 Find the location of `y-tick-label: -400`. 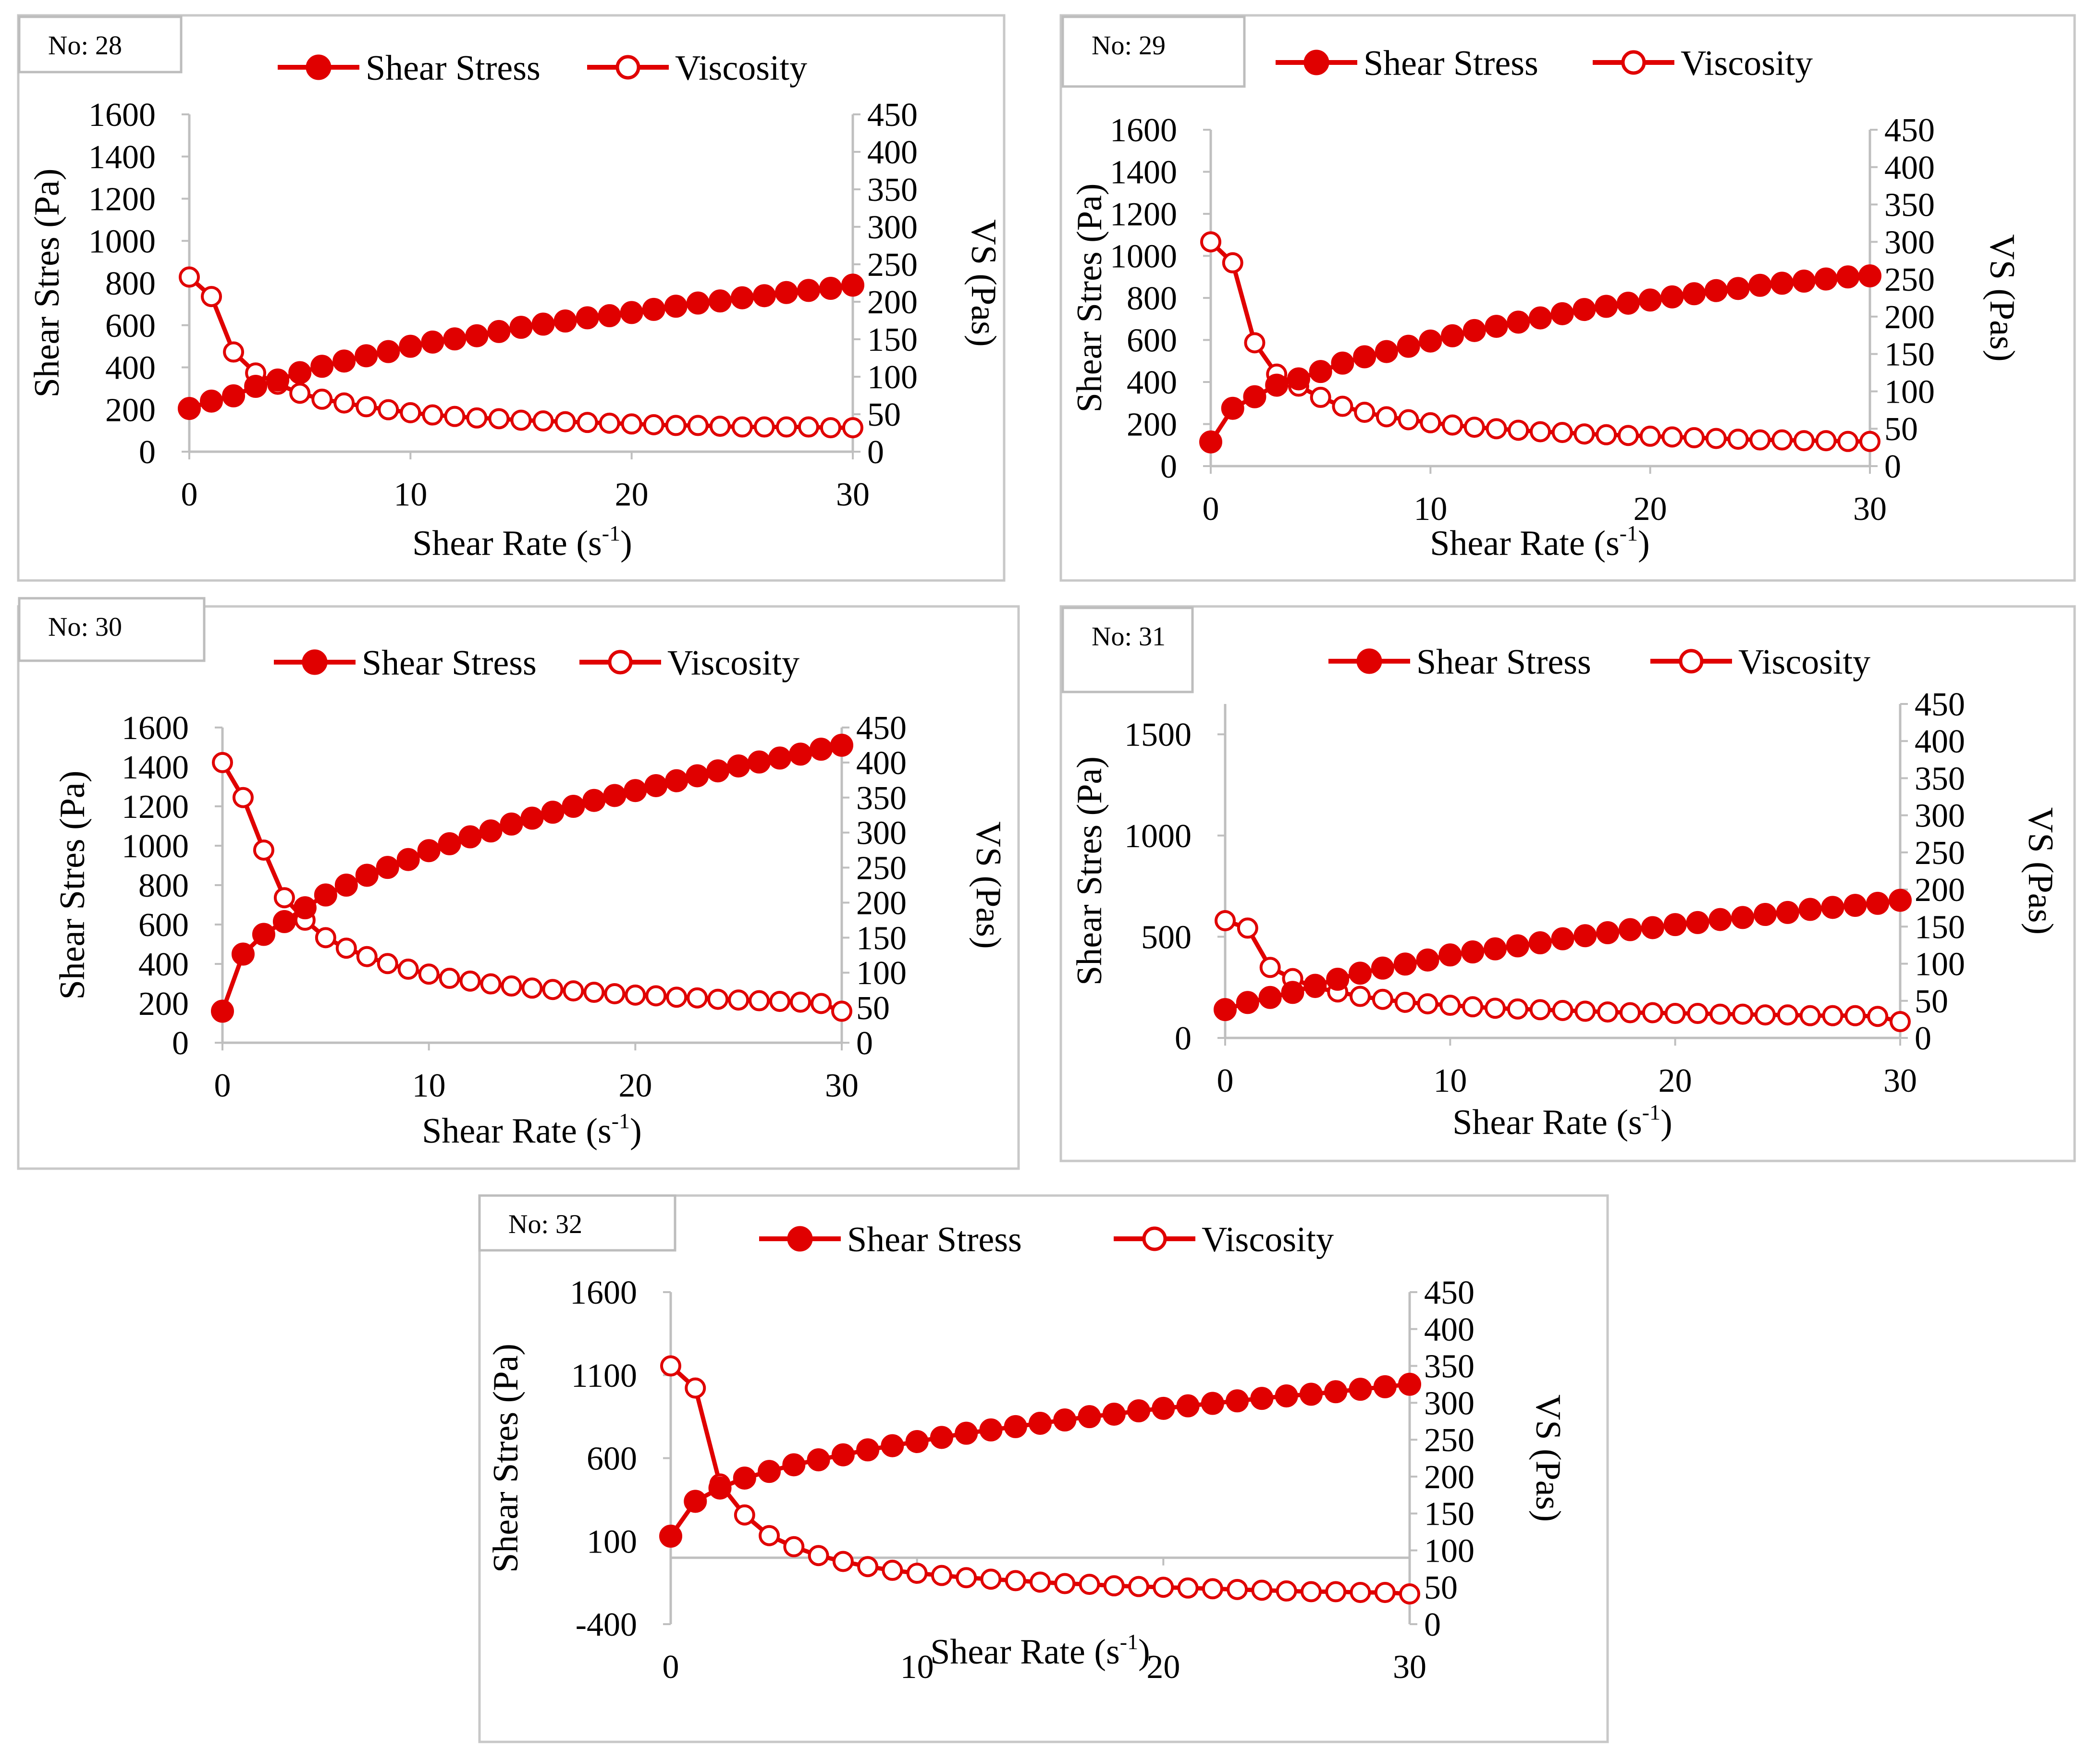

y-tick-label: -400 is located at coordinates (607, 1625).